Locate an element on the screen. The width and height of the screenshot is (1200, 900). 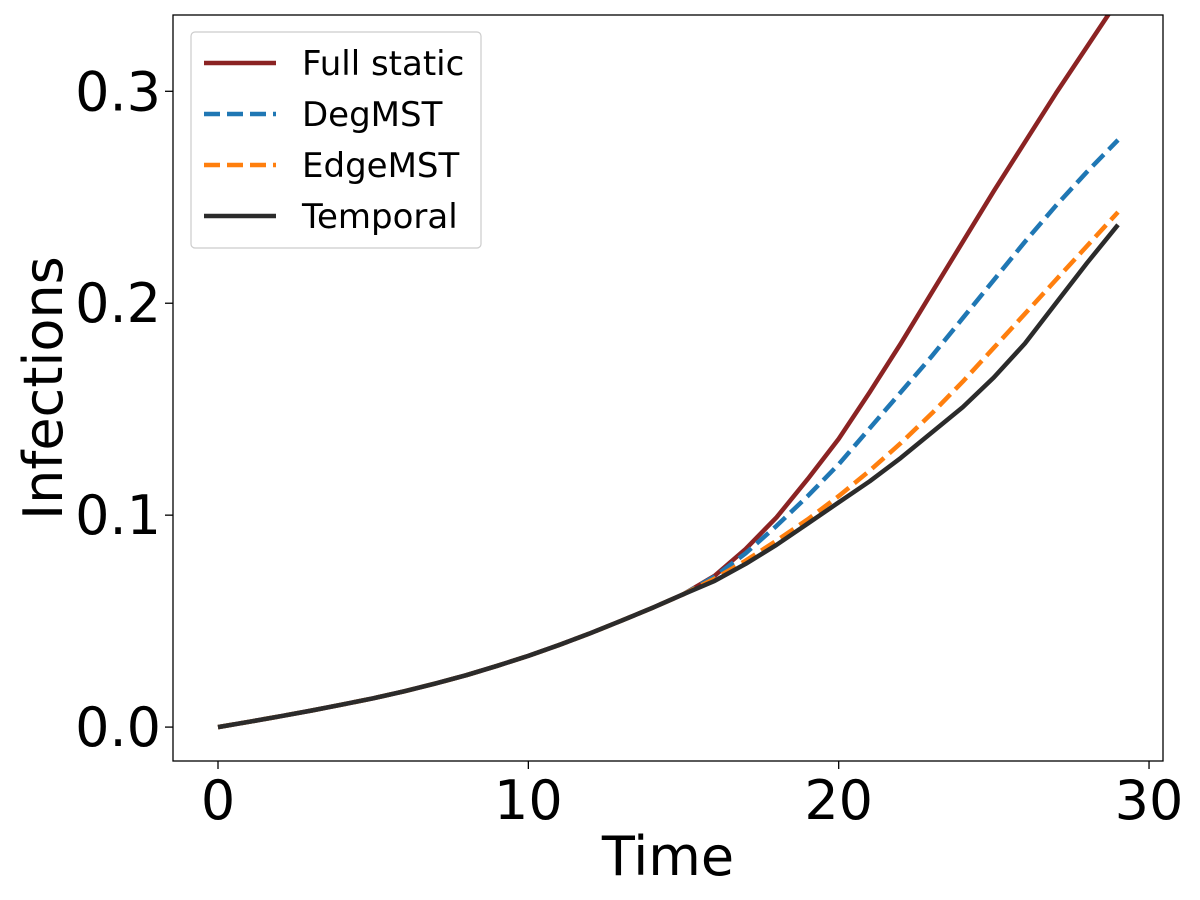
legend-frame is located at coordinates (336, 140).